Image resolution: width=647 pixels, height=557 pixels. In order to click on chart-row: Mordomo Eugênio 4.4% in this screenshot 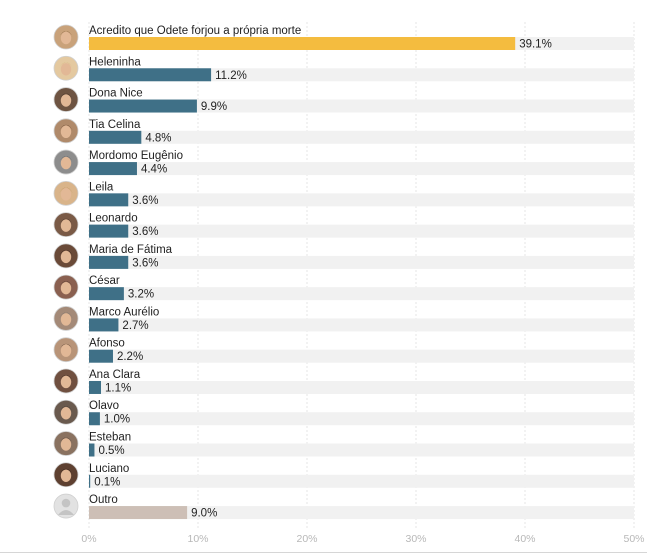, I will do `click(343, 162)`.